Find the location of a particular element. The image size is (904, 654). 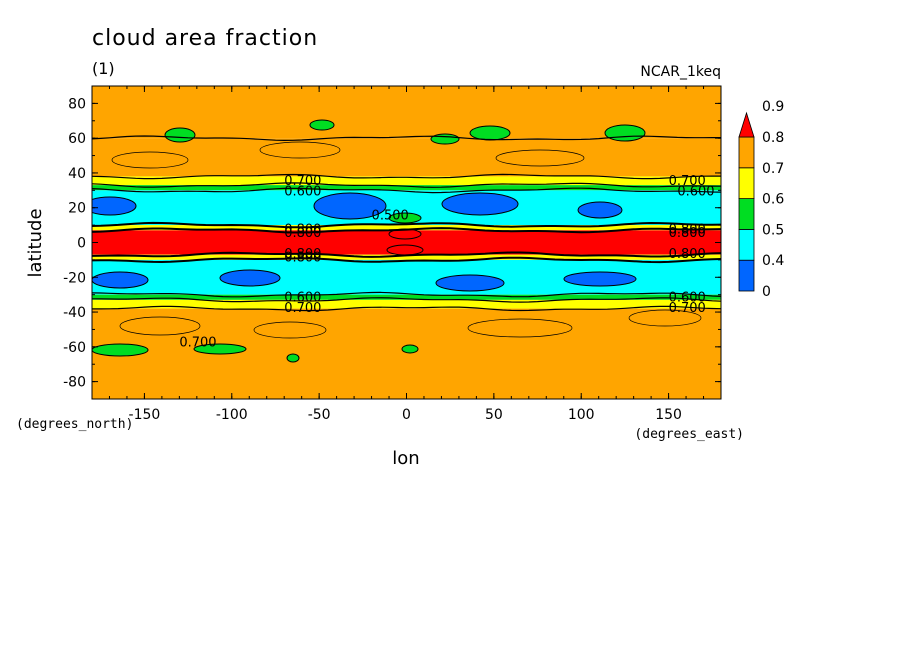

chart-subtitle: (1) is located at coordinates (103, 68).